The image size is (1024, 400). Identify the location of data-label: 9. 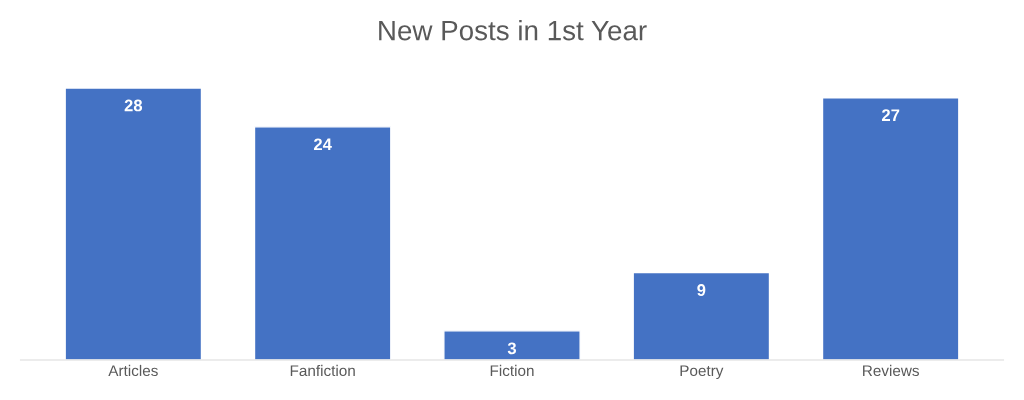
(701, 290).